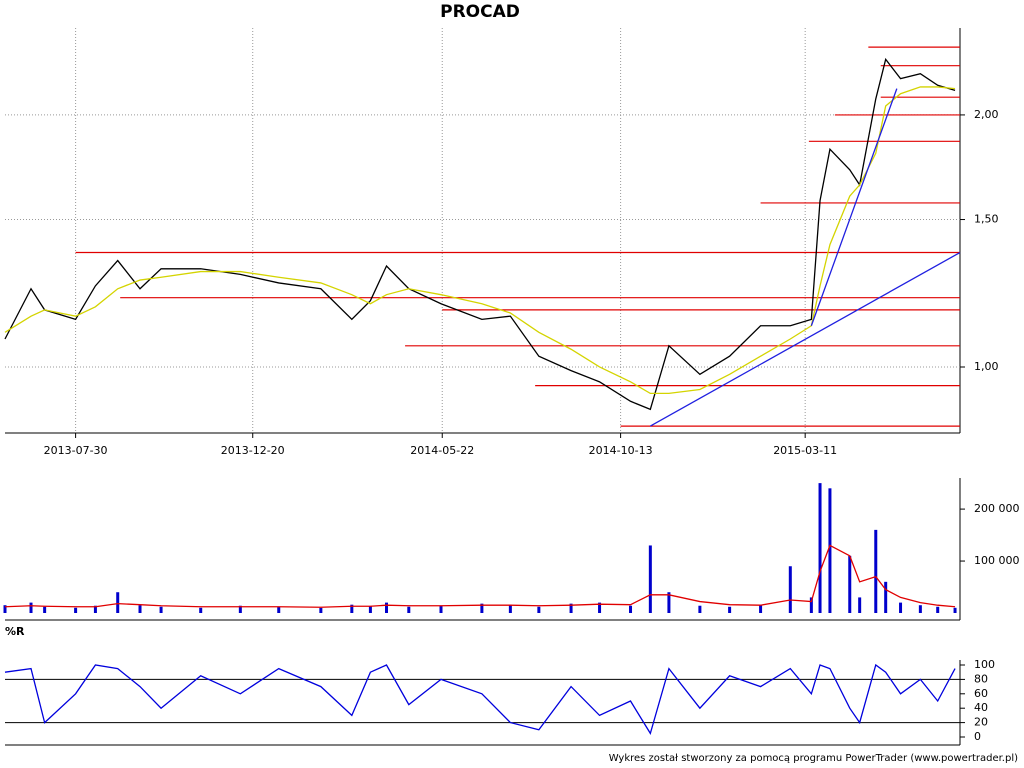  What do you see at coordinates (986, 114) in the screenshot?
I see `y-tick-label: 2,00` at bounding box center [986, 114].